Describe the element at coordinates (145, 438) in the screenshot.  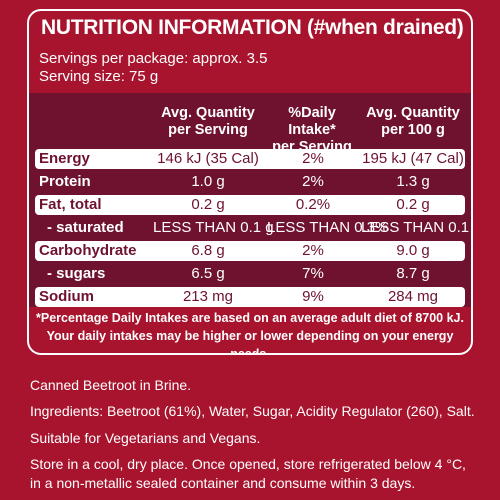
I see `suitability-statement: Suitable for Vegetarians and Vegans.` at that location.